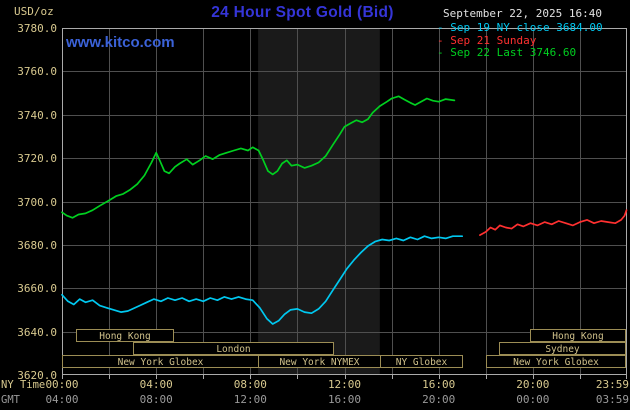 The height and width of the screenshot is (410, 630). Describe the element at coordinates (156, 399) in the screenshot. I see `x-axis-label-gmt: 08:00` at that location.